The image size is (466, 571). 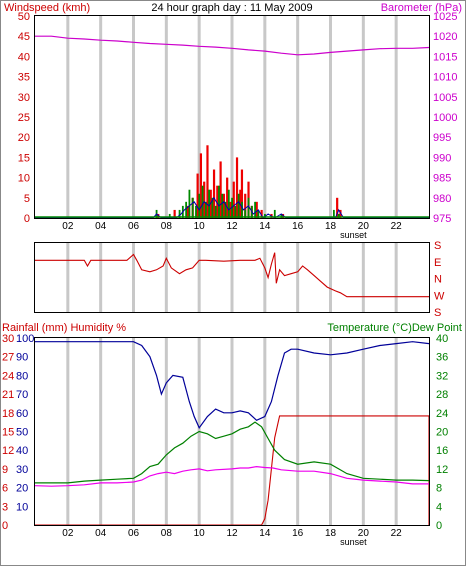 I want to click on humidity-y-tick-60: 60, so click(x=22, y=414).